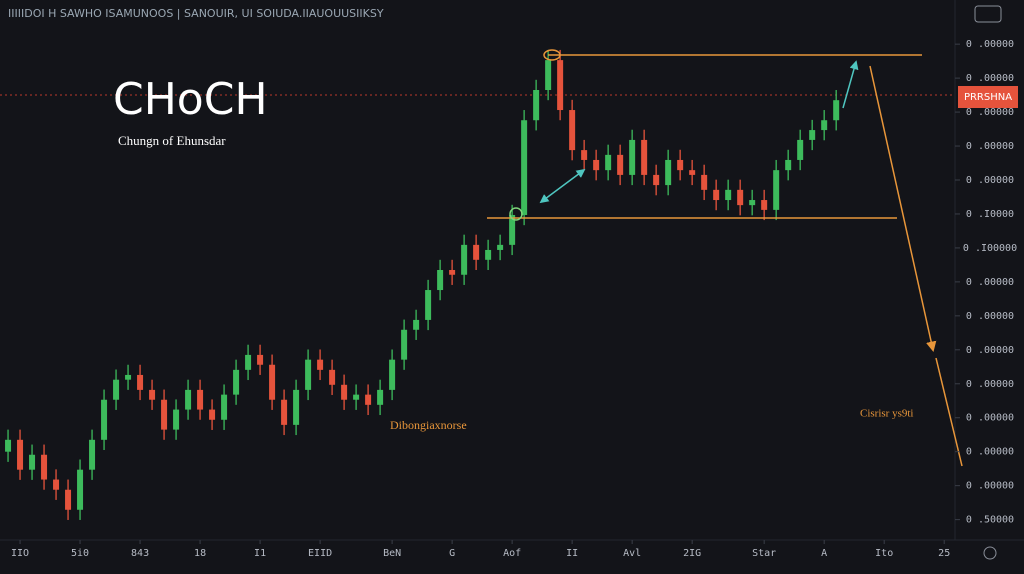 The width and height of the screenshot is (1024, 574). I want to click on y-tick-label: 0 .I00000, so click(990, 248).